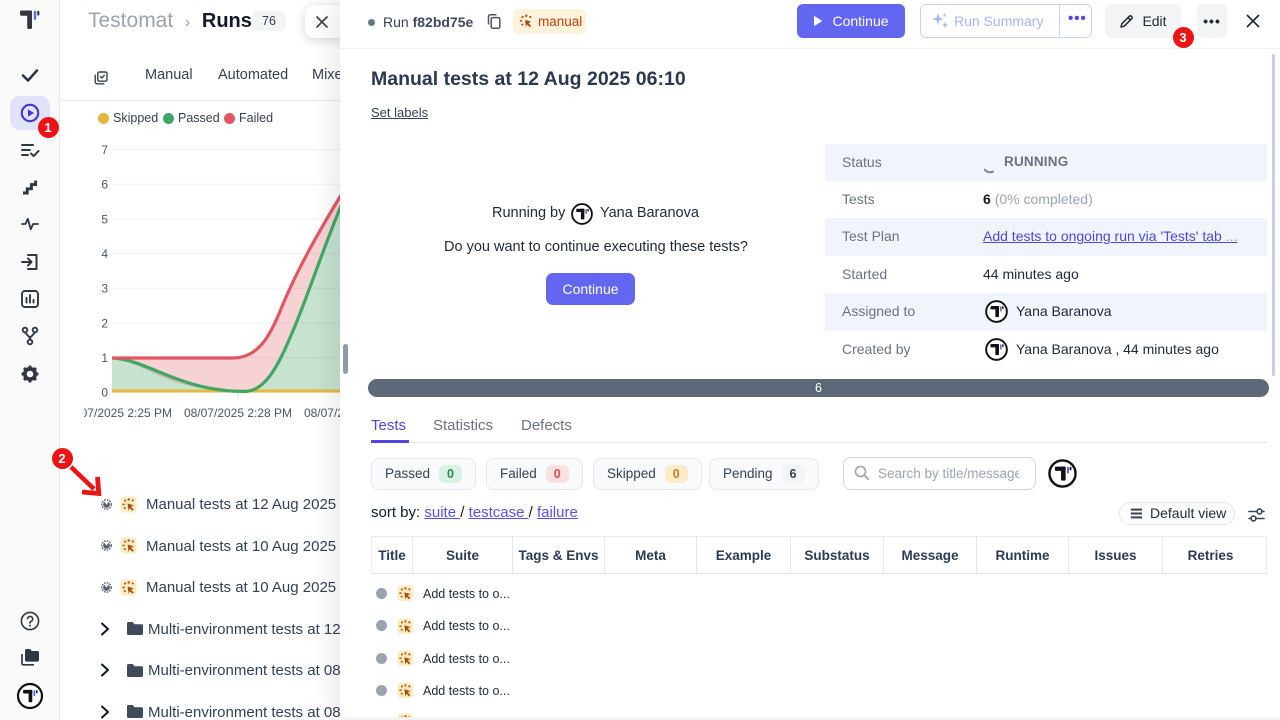 Image resolution: width=1280 pixels, height=720 pixels. Describe the element at coordinates (104, 185) in the screenshot. I see `svg-text: 6` at that location.